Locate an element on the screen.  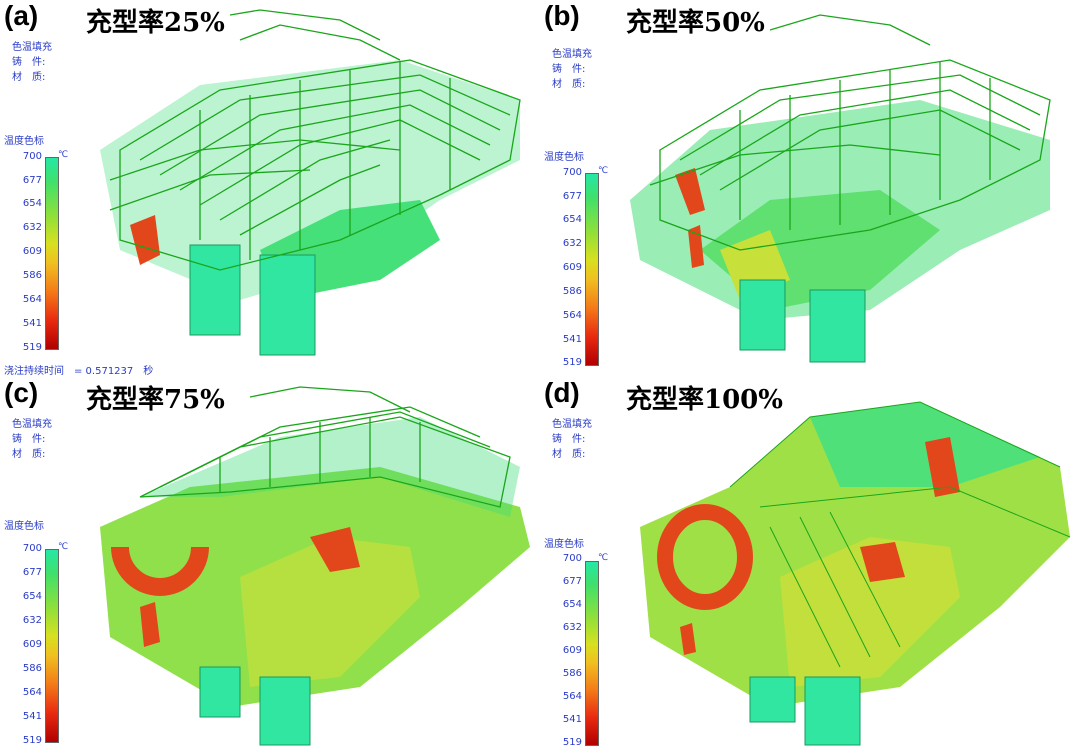
panel-title: 充型率50% is located at coordinates (695, 23).